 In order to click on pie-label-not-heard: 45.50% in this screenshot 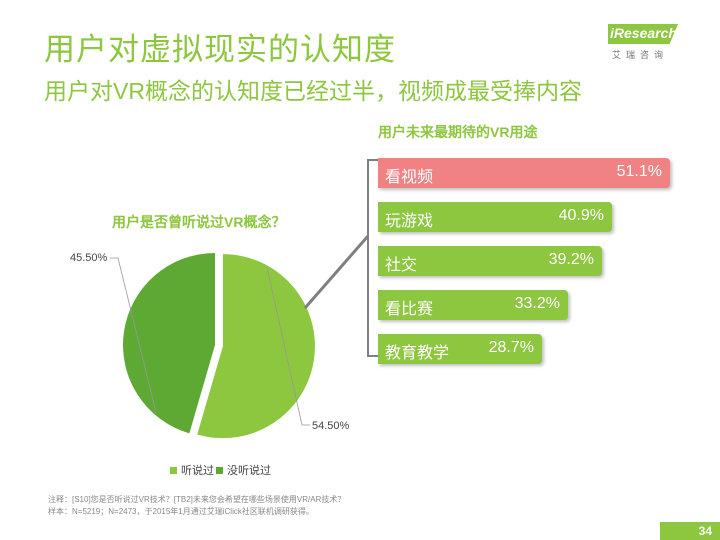, I will do `click(89, 258)`.